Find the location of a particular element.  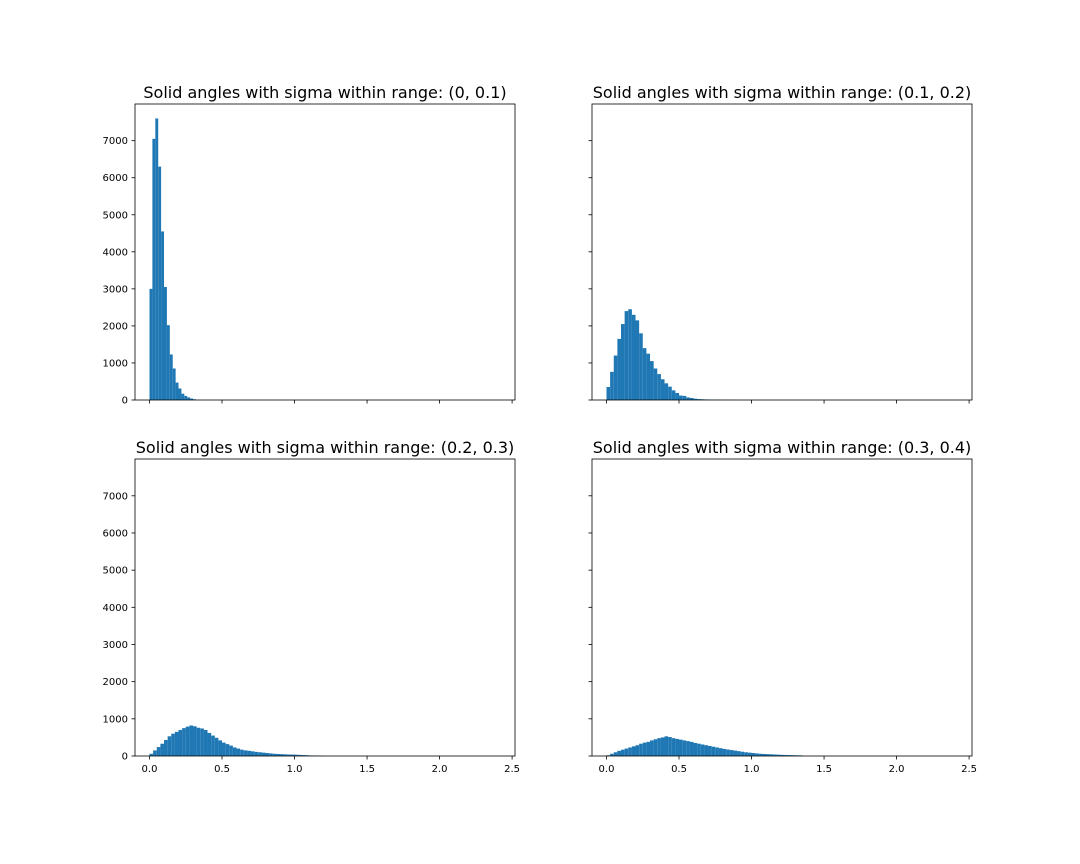

y-tick-label: 4000 is located at coordinates (115, 608).